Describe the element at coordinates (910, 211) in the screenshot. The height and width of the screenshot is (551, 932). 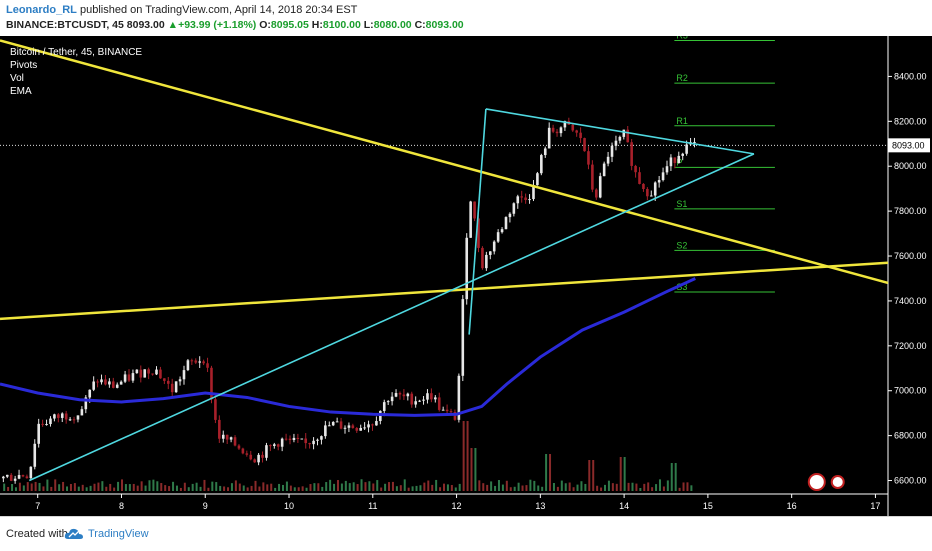
I see `y-tick-label: 7800.00` at that location.